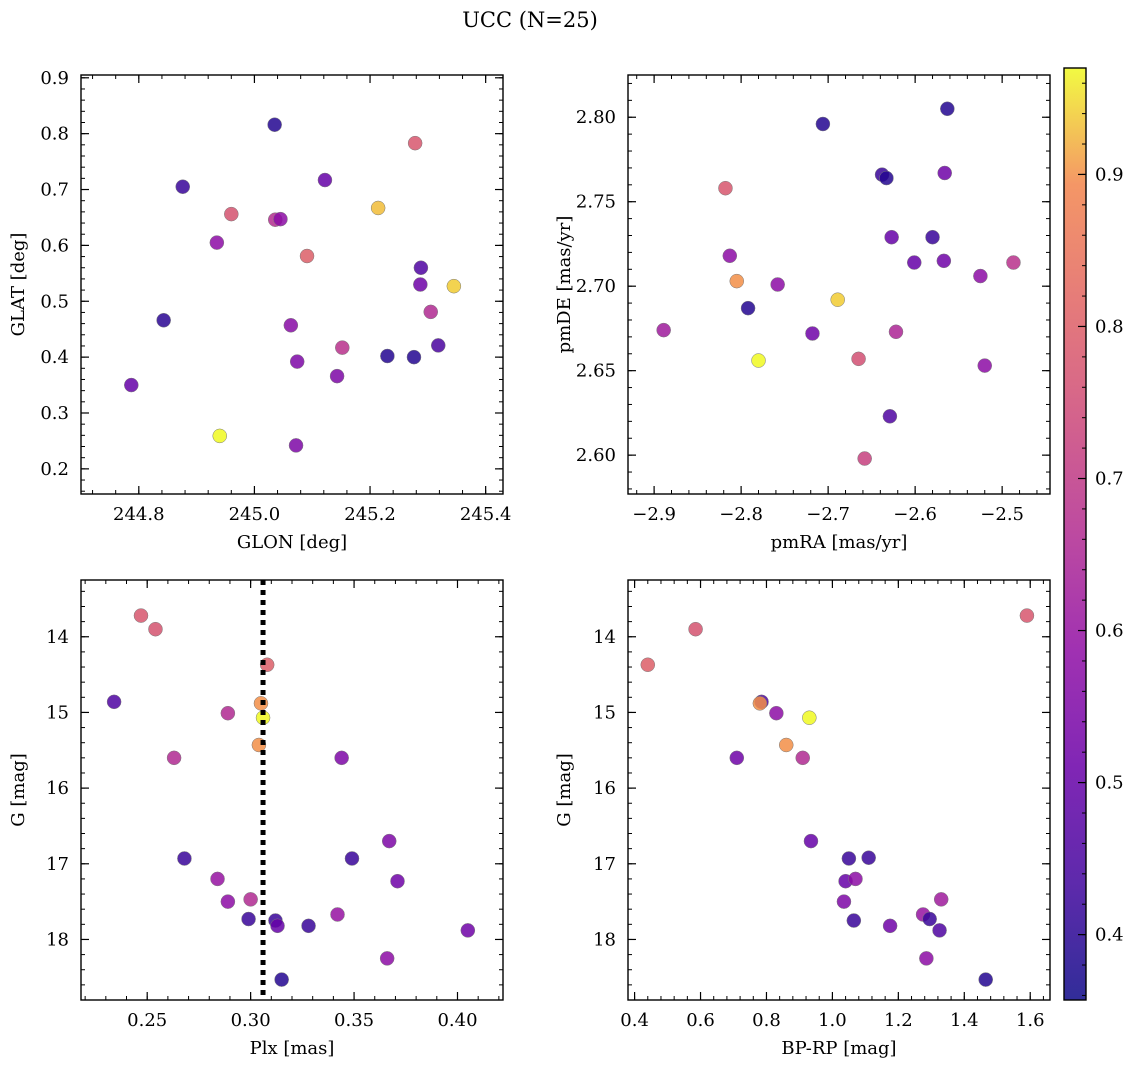 The image size is (1136, 1068). What do you see at coordinates (54, 190) in the screenshot?
I see `y-tick-label: 0.7` at bounding box center [54, 190].